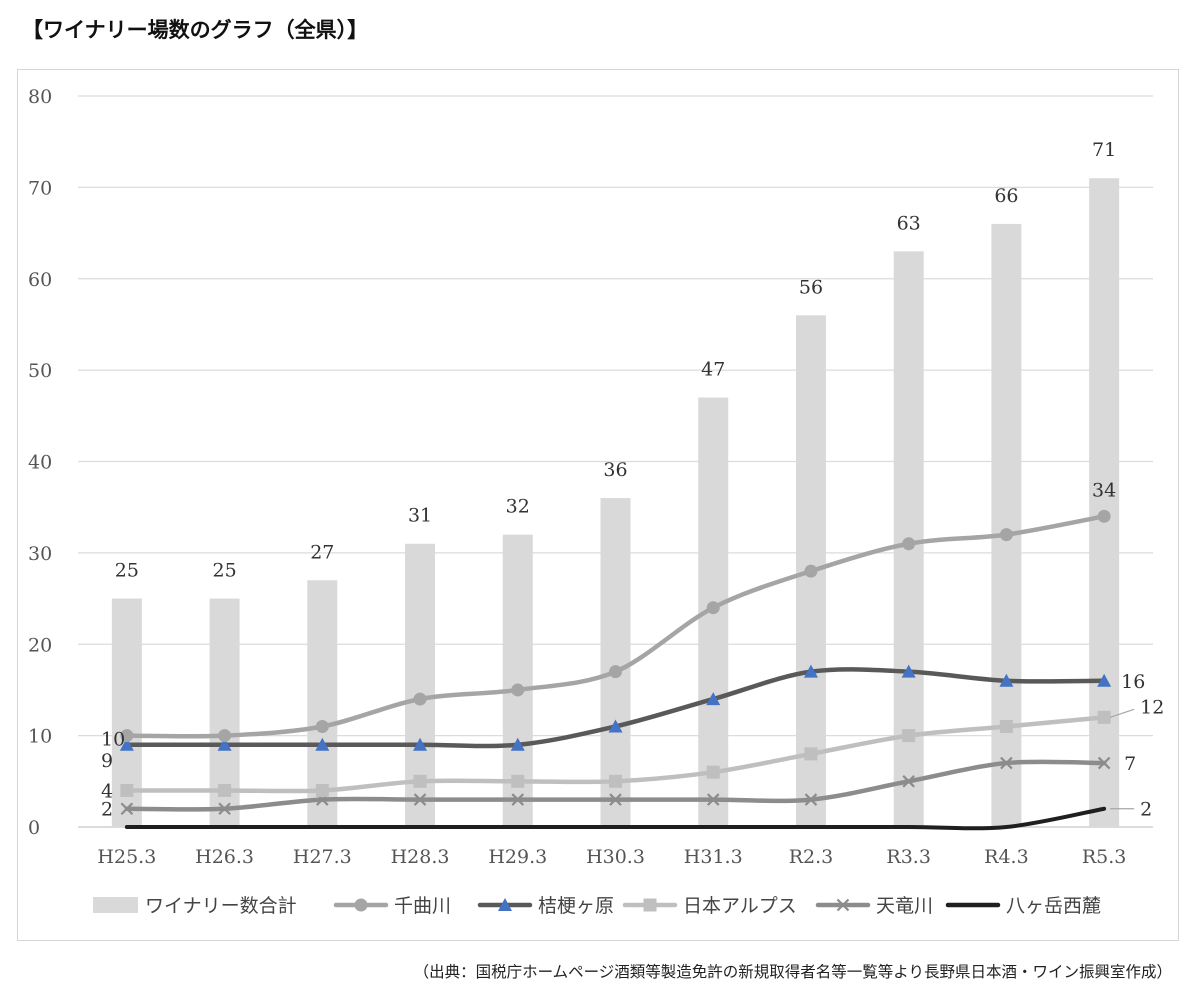 The width and height of the screenshot is (1200, 993). What do you see at coordinates (40, 371) in the screenshot?
I see `y-tick-label: 50` at bounding box center [40, 371].